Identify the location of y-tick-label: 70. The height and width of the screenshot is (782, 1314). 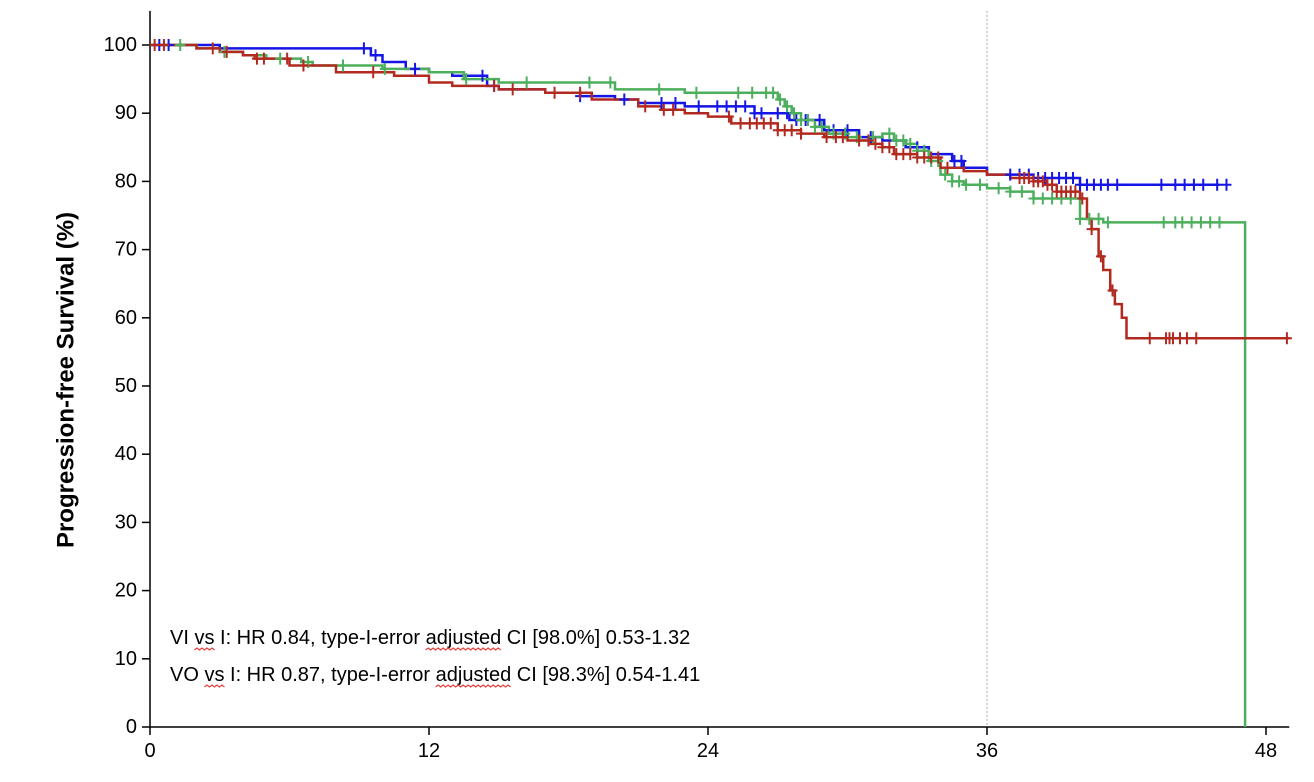
(126, 250).